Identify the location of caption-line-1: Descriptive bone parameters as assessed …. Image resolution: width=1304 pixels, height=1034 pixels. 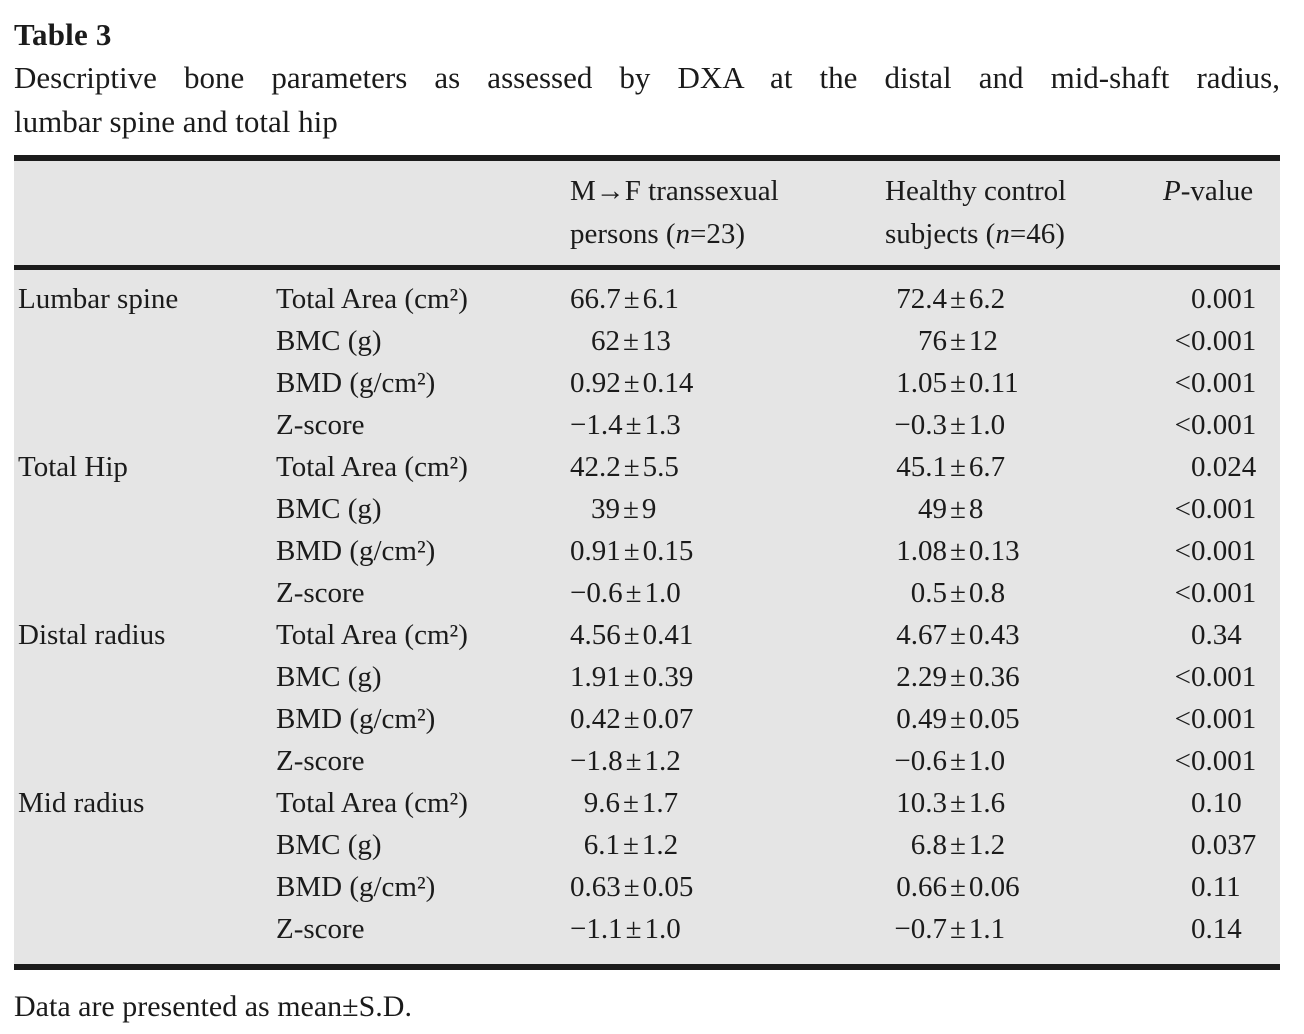
(647, 77).